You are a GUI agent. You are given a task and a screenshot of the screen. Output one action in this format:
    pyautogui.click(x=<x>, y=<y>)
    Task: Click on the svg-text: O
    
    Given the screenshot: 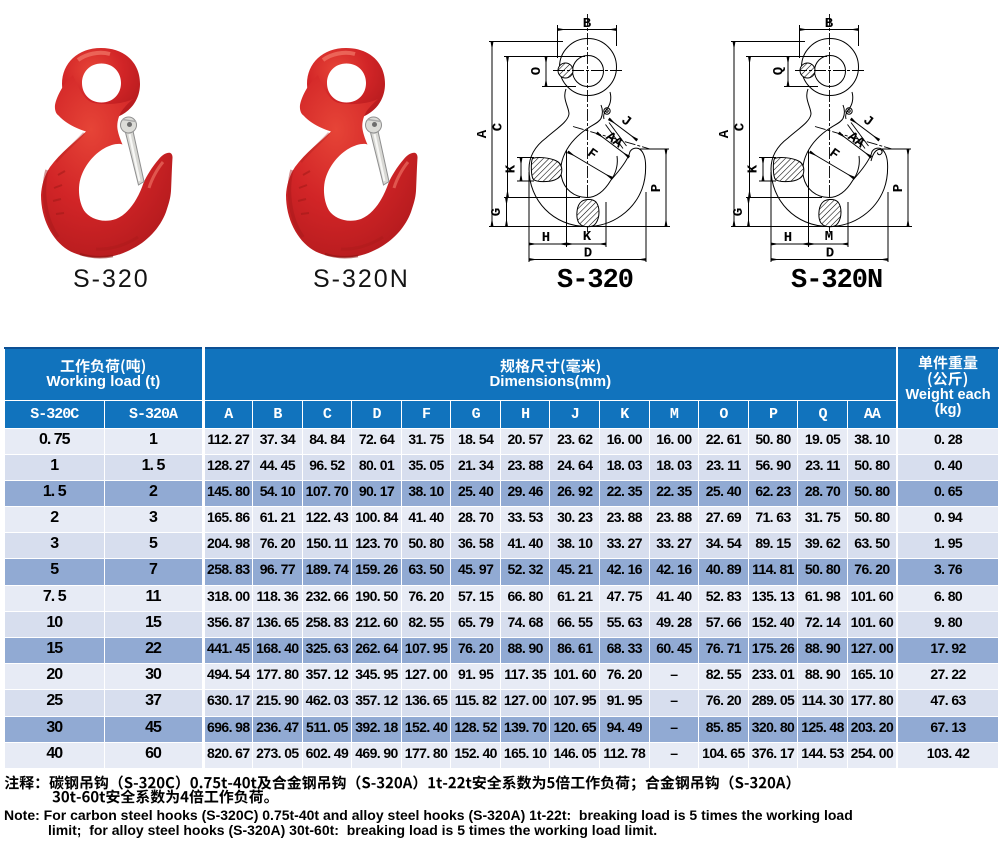 What is the action you would take?
    pyautogui.click(x=537, y=71)
    